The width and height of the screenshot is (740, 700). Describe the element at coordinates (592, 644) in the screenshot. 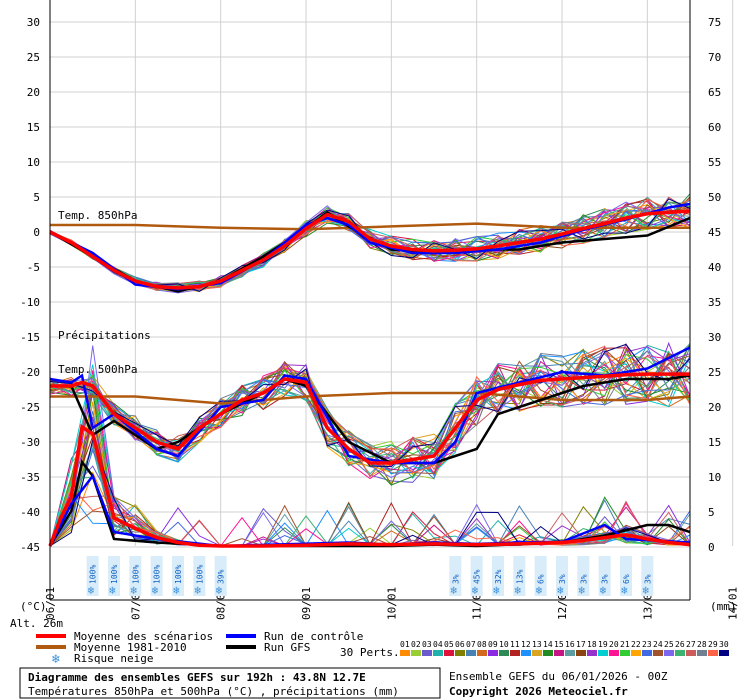

I see `perturbation-number: 18` at that location.